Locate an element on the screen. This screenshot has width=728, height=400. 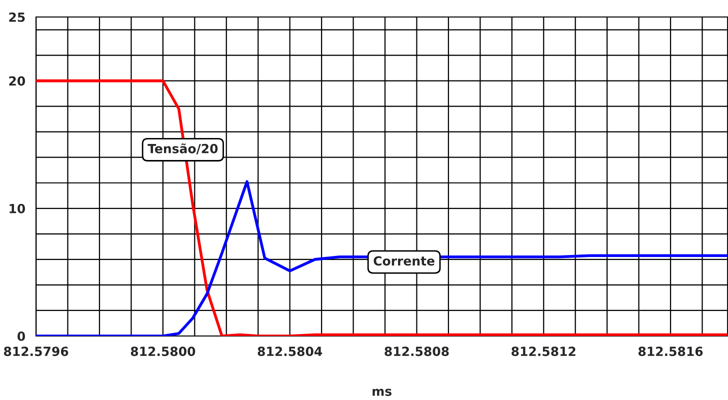
annotation: Tensão/20 is located at coordinates (183, 148).